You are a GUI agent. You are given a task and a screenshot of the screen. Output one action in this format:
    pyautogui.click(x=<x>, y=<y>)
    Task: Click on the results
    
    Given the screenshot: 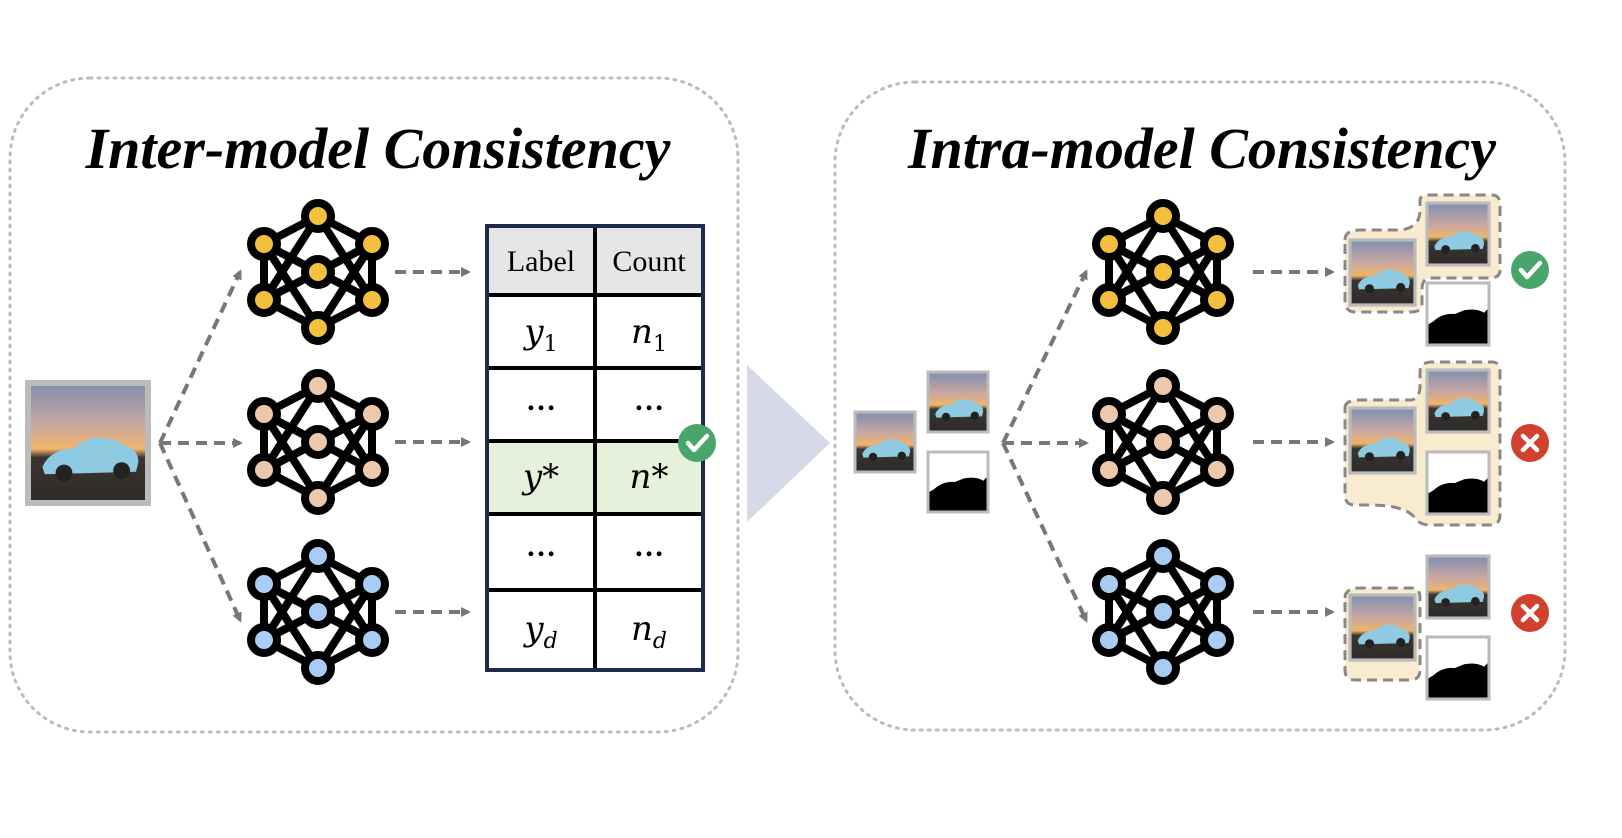 What is the action you would take?
    pyautogui.click(x=1422, y=447)
    